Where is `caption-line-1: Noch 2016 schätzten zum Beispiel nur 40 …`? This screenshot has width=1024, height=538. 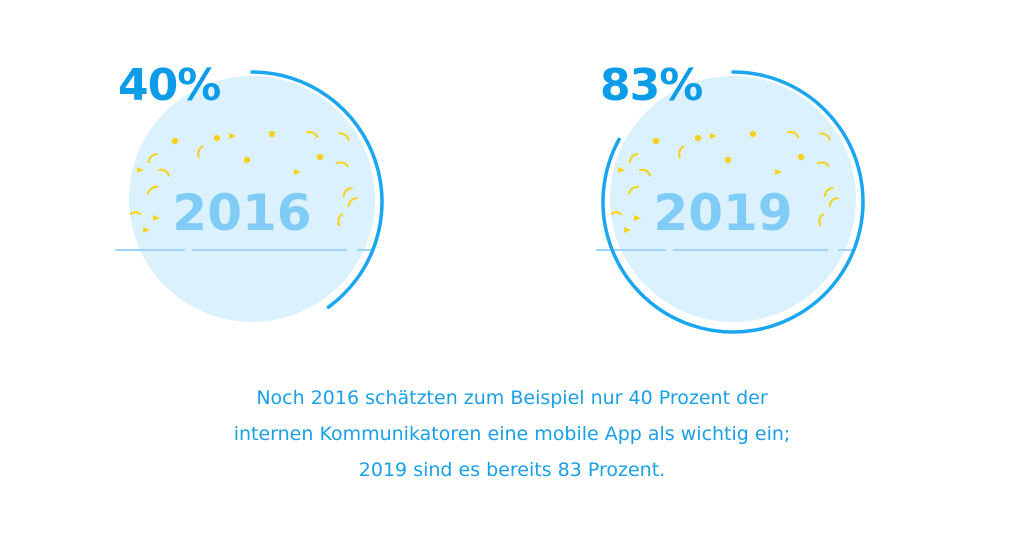 caption-line-1: Noch 2016 schätzten zum Beispiel nur 40 … is located at coordinates (512, 398).